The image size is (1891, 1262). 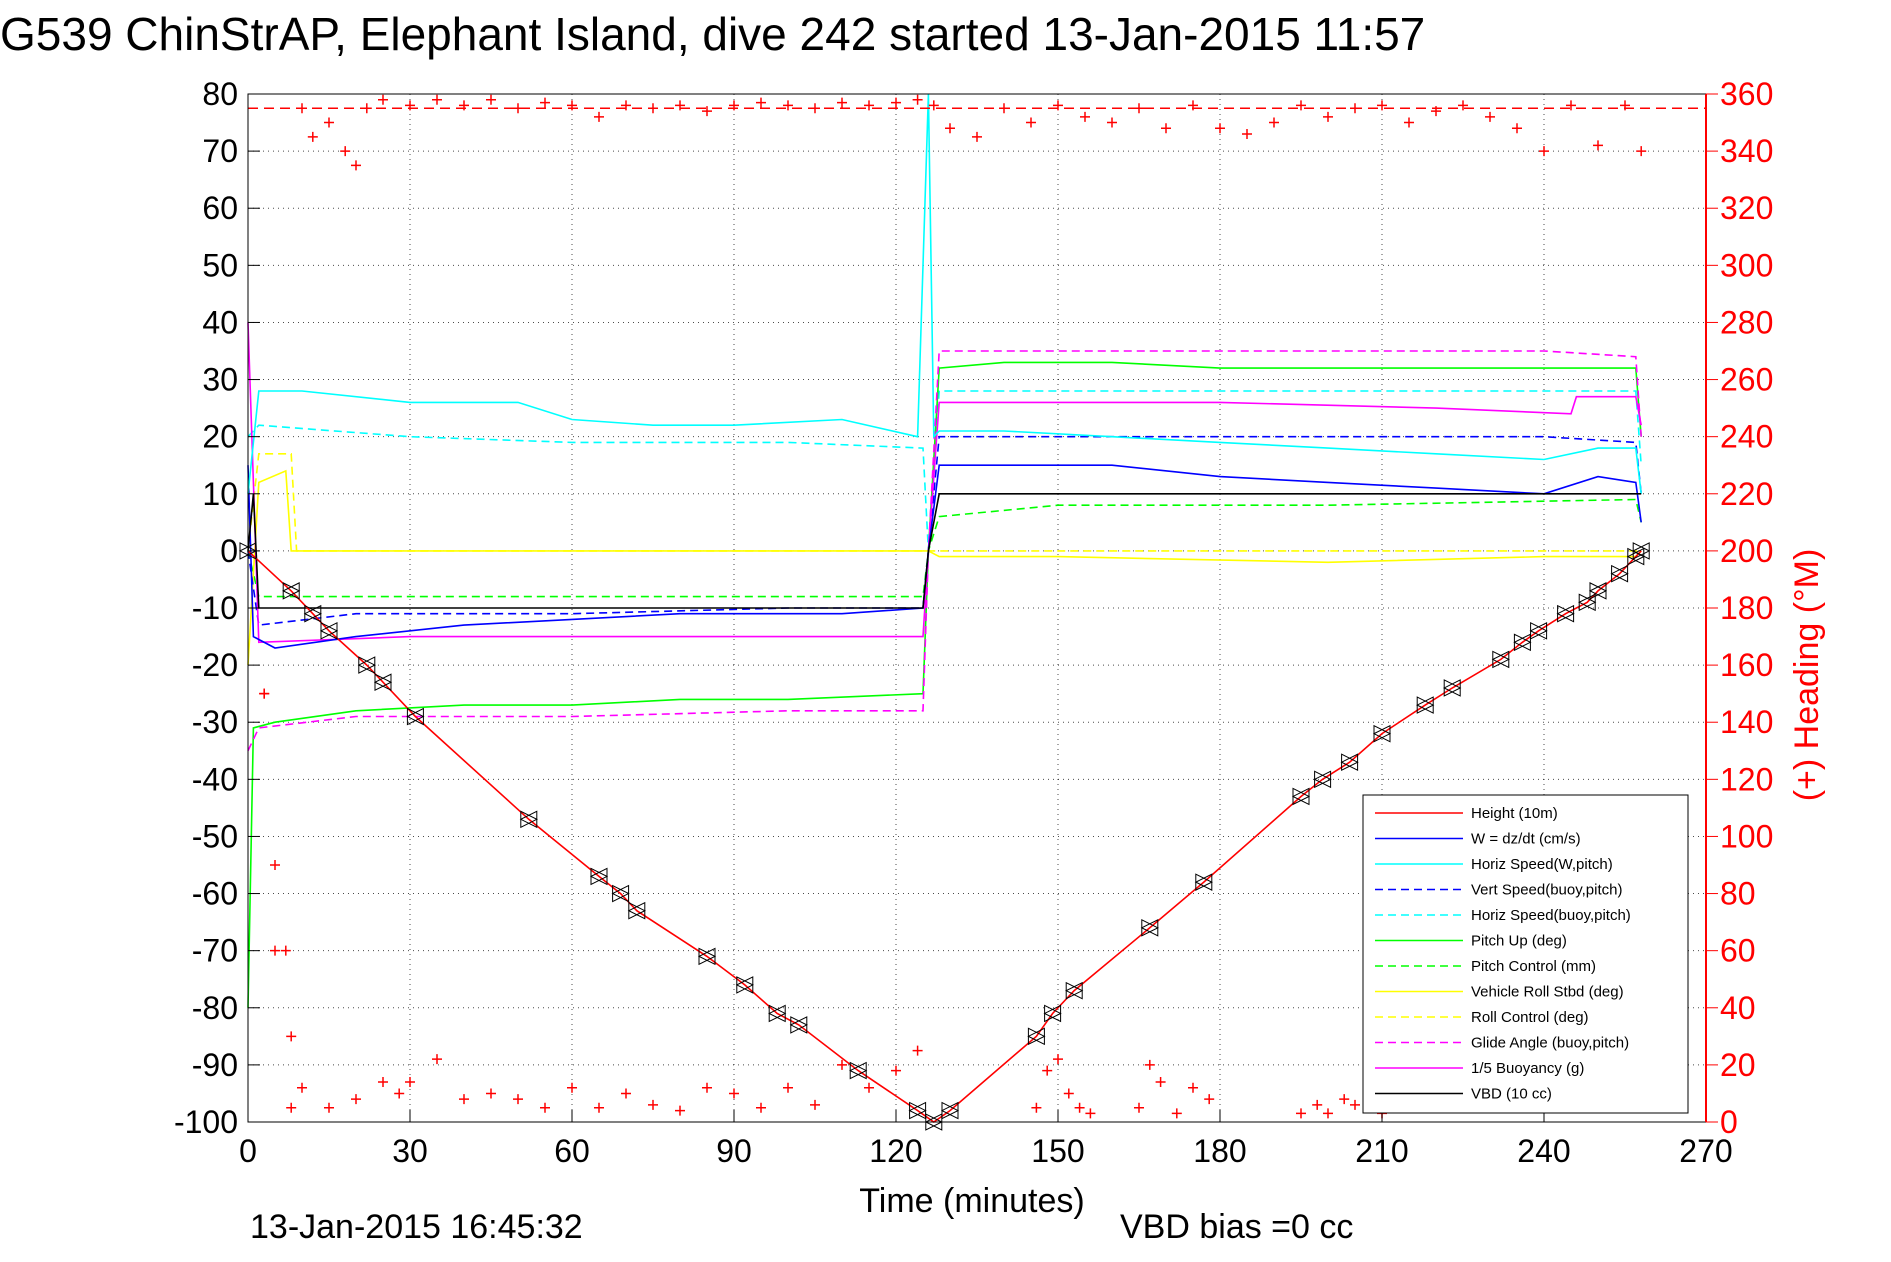 What do you see at coordinates (1746, 437) in the screenshot?
I see `right-y-tick-label: 240` at bounding box center [1746, 437].